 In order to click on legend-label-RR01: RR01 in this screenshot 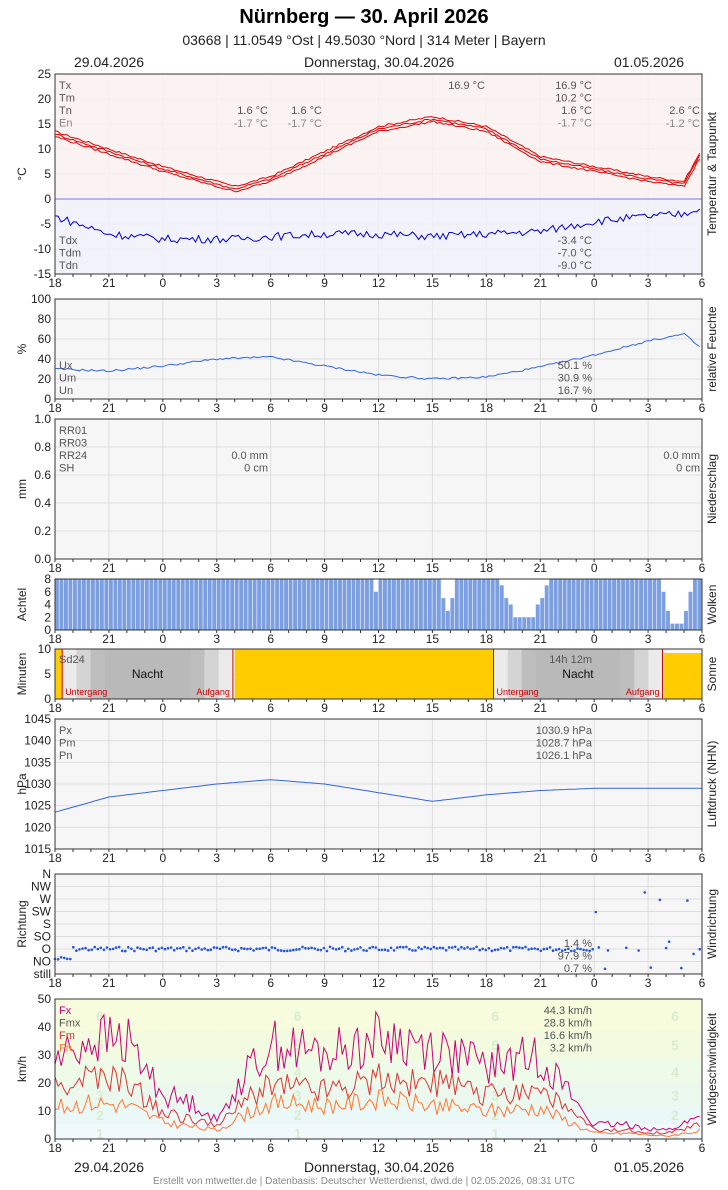, I will do `click(73, 431)`.